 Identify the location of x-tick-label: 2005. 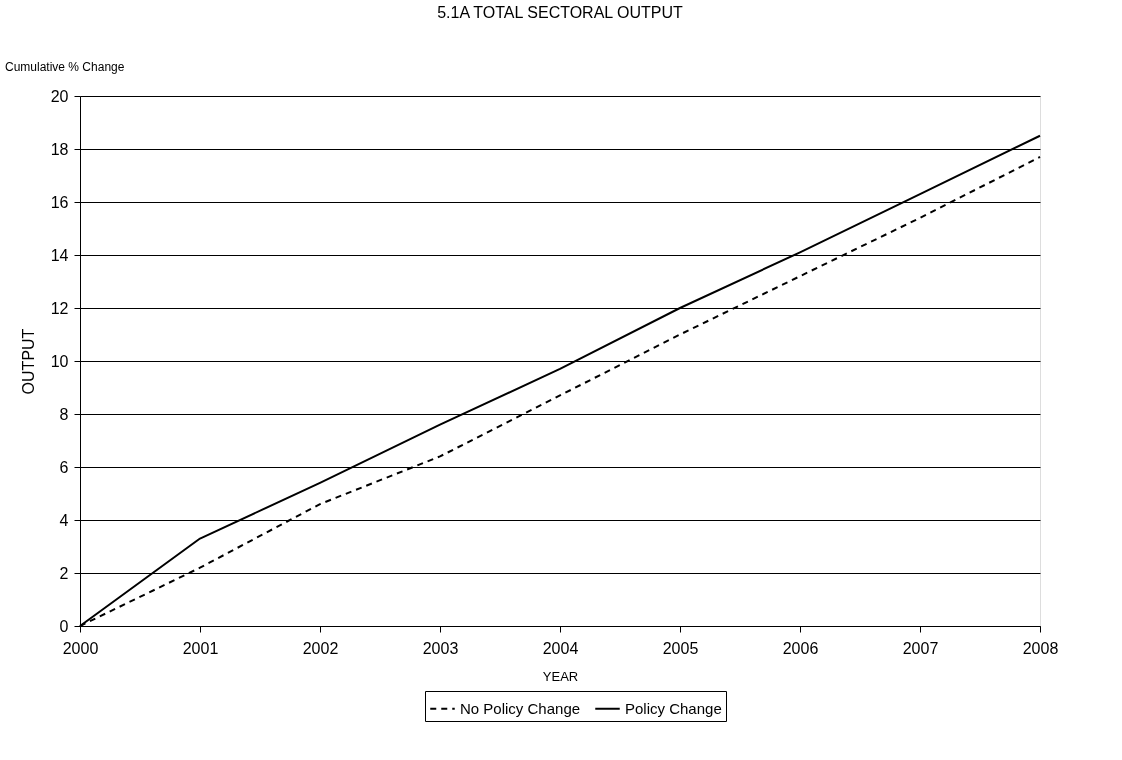
(680, 648).